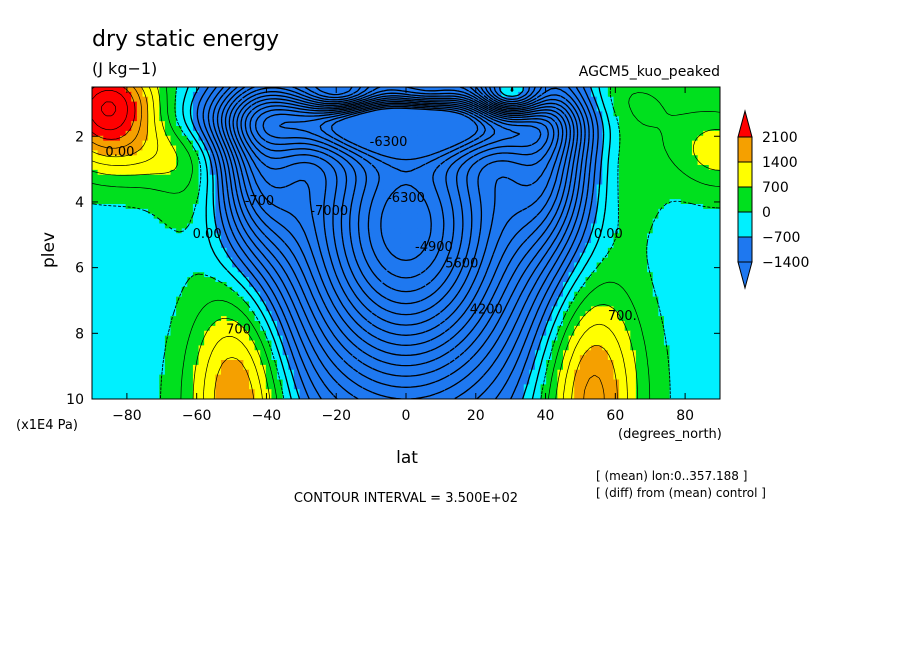 The width and height of the screenshot is (904, 654). I want to click on note-diff-control: [ (diff) from (mean) control ], so click(681, 493).